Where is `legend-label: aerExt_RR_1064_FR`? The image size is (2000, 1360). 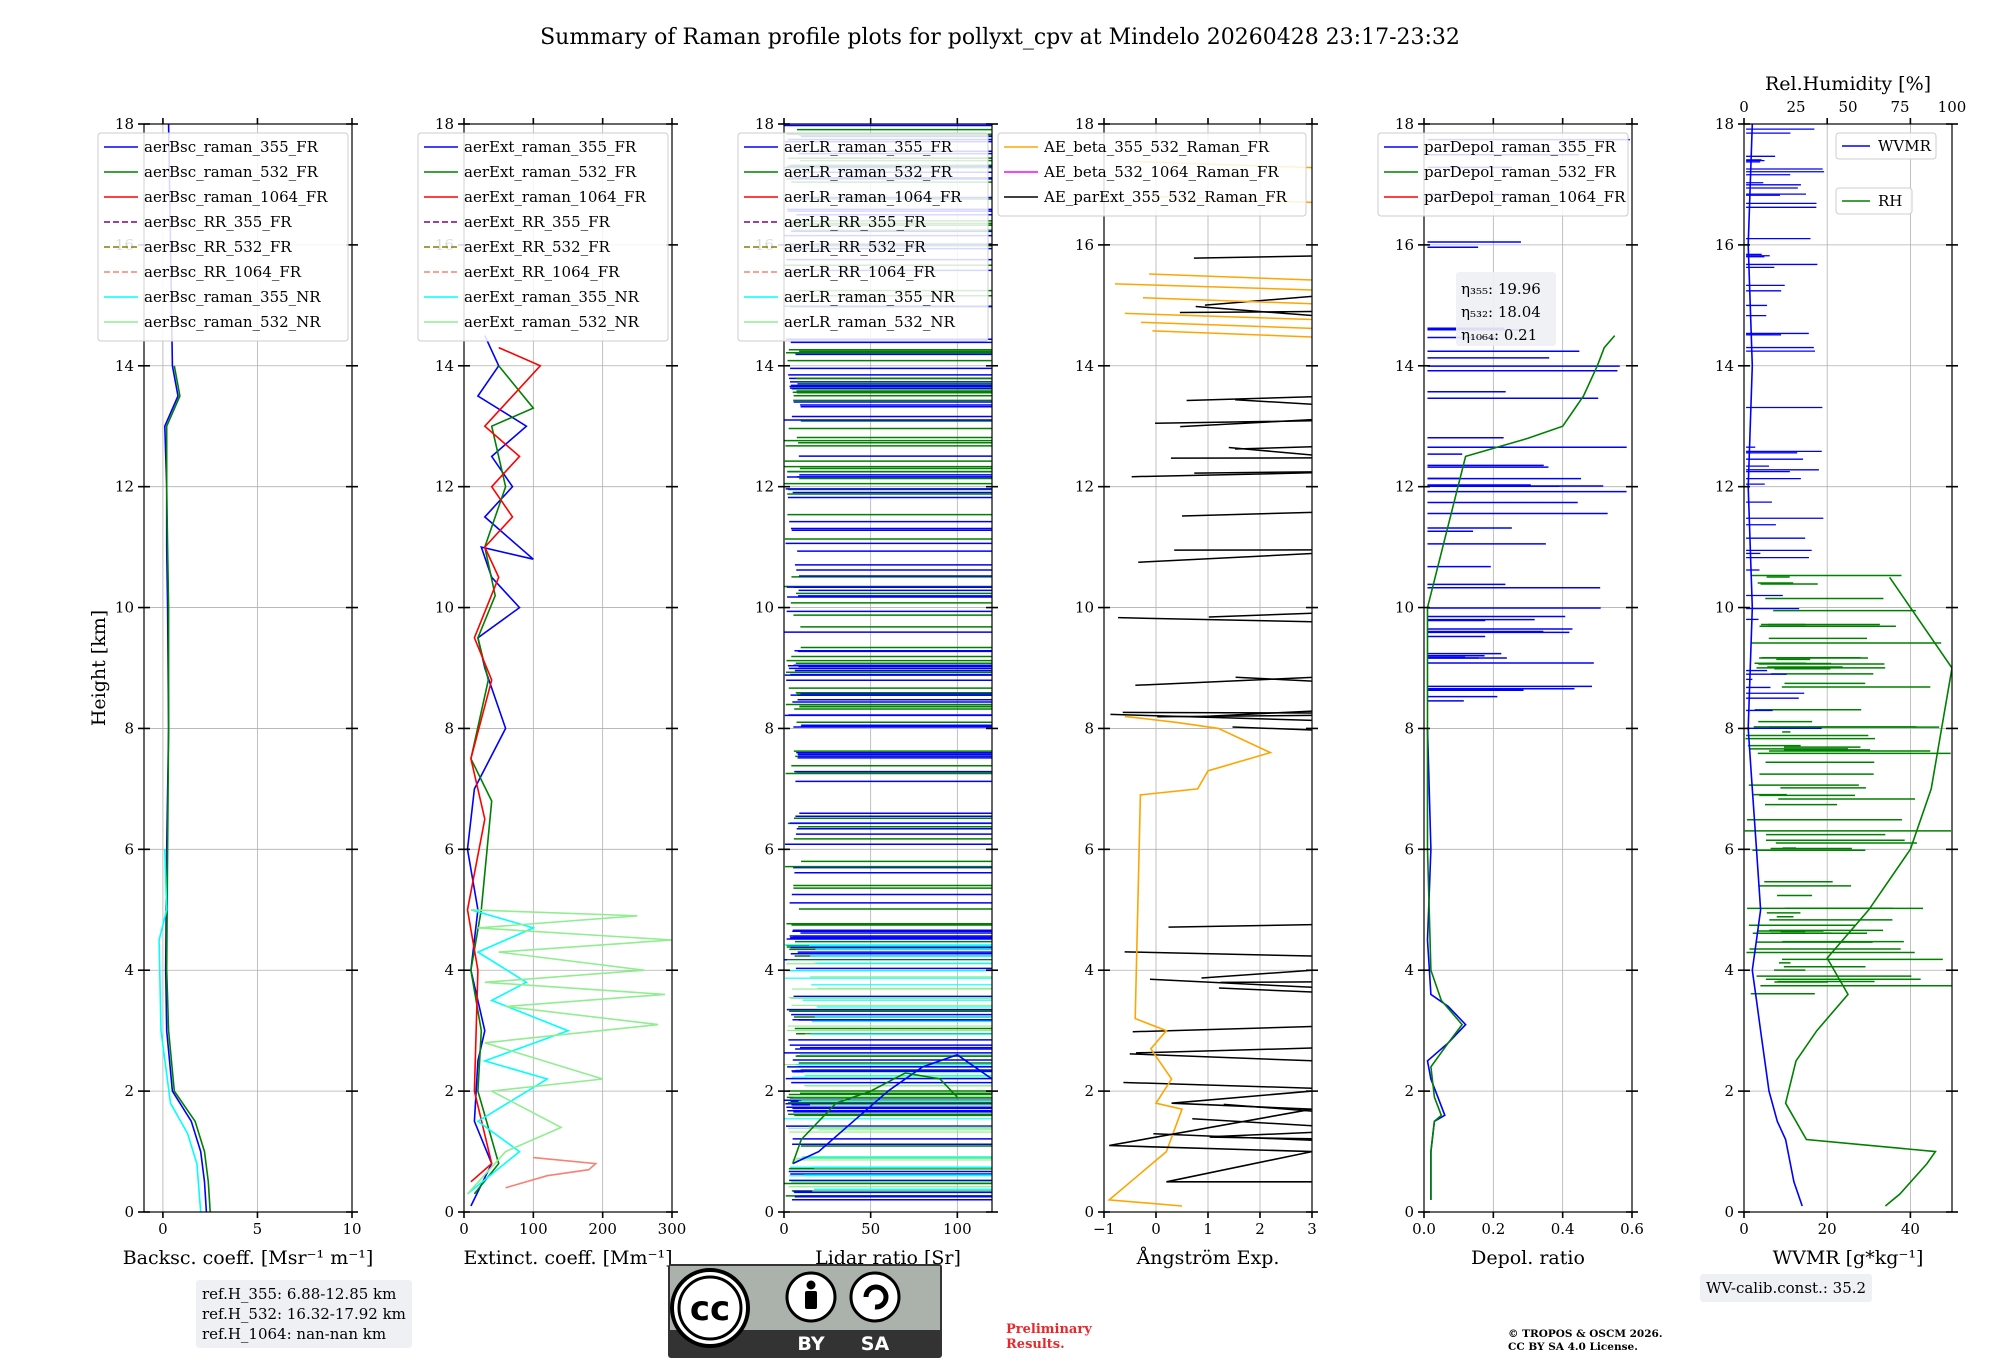
legend-label: aerExt_RR_1064_FR is located at coordinates (542, 272).